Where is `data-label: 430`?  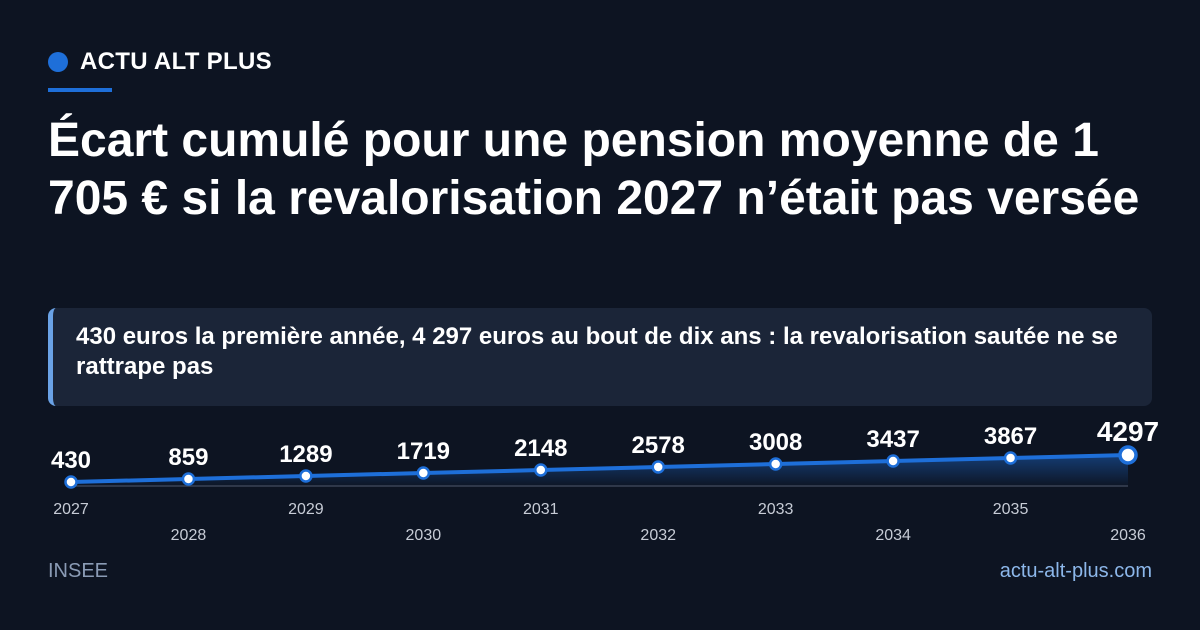 data-label: 430 is located at coordinates (71, 460).